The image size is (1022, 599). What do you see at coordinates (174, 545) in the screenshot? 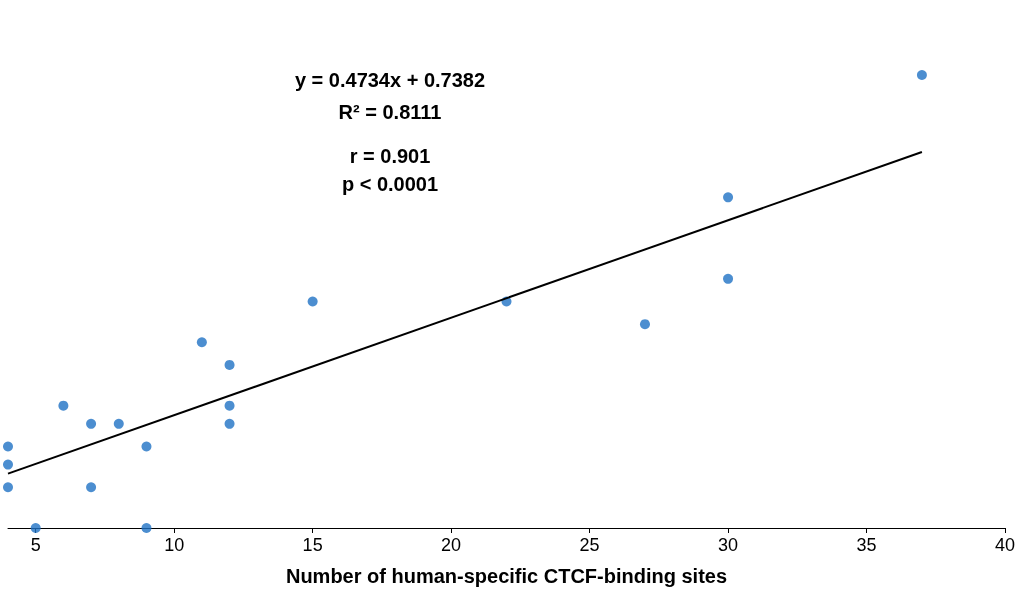
I see `x-tick-label: 10` at bounding box center [174, 545].